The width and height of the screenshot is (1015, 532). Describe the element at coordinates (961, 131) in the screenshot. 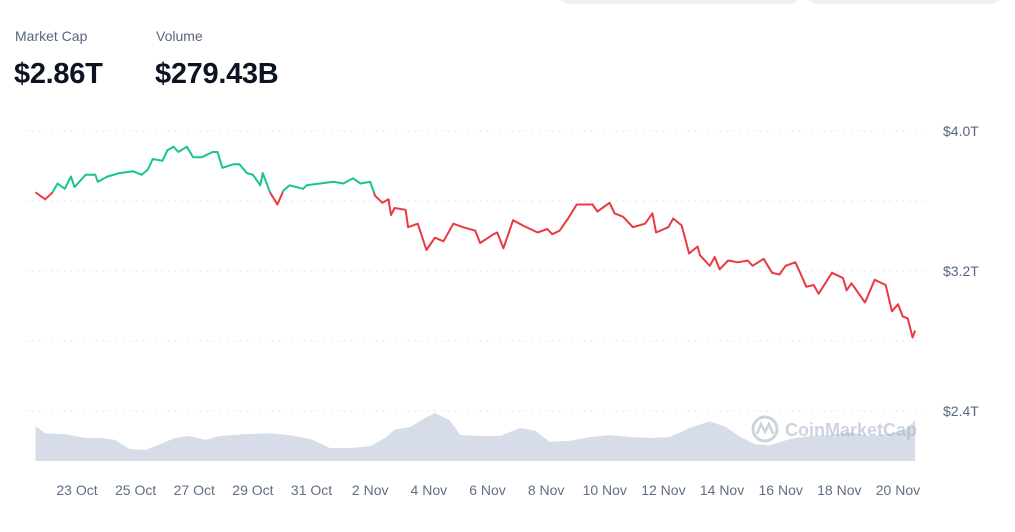

I see `y-tick-label: $4.0T` at that location.